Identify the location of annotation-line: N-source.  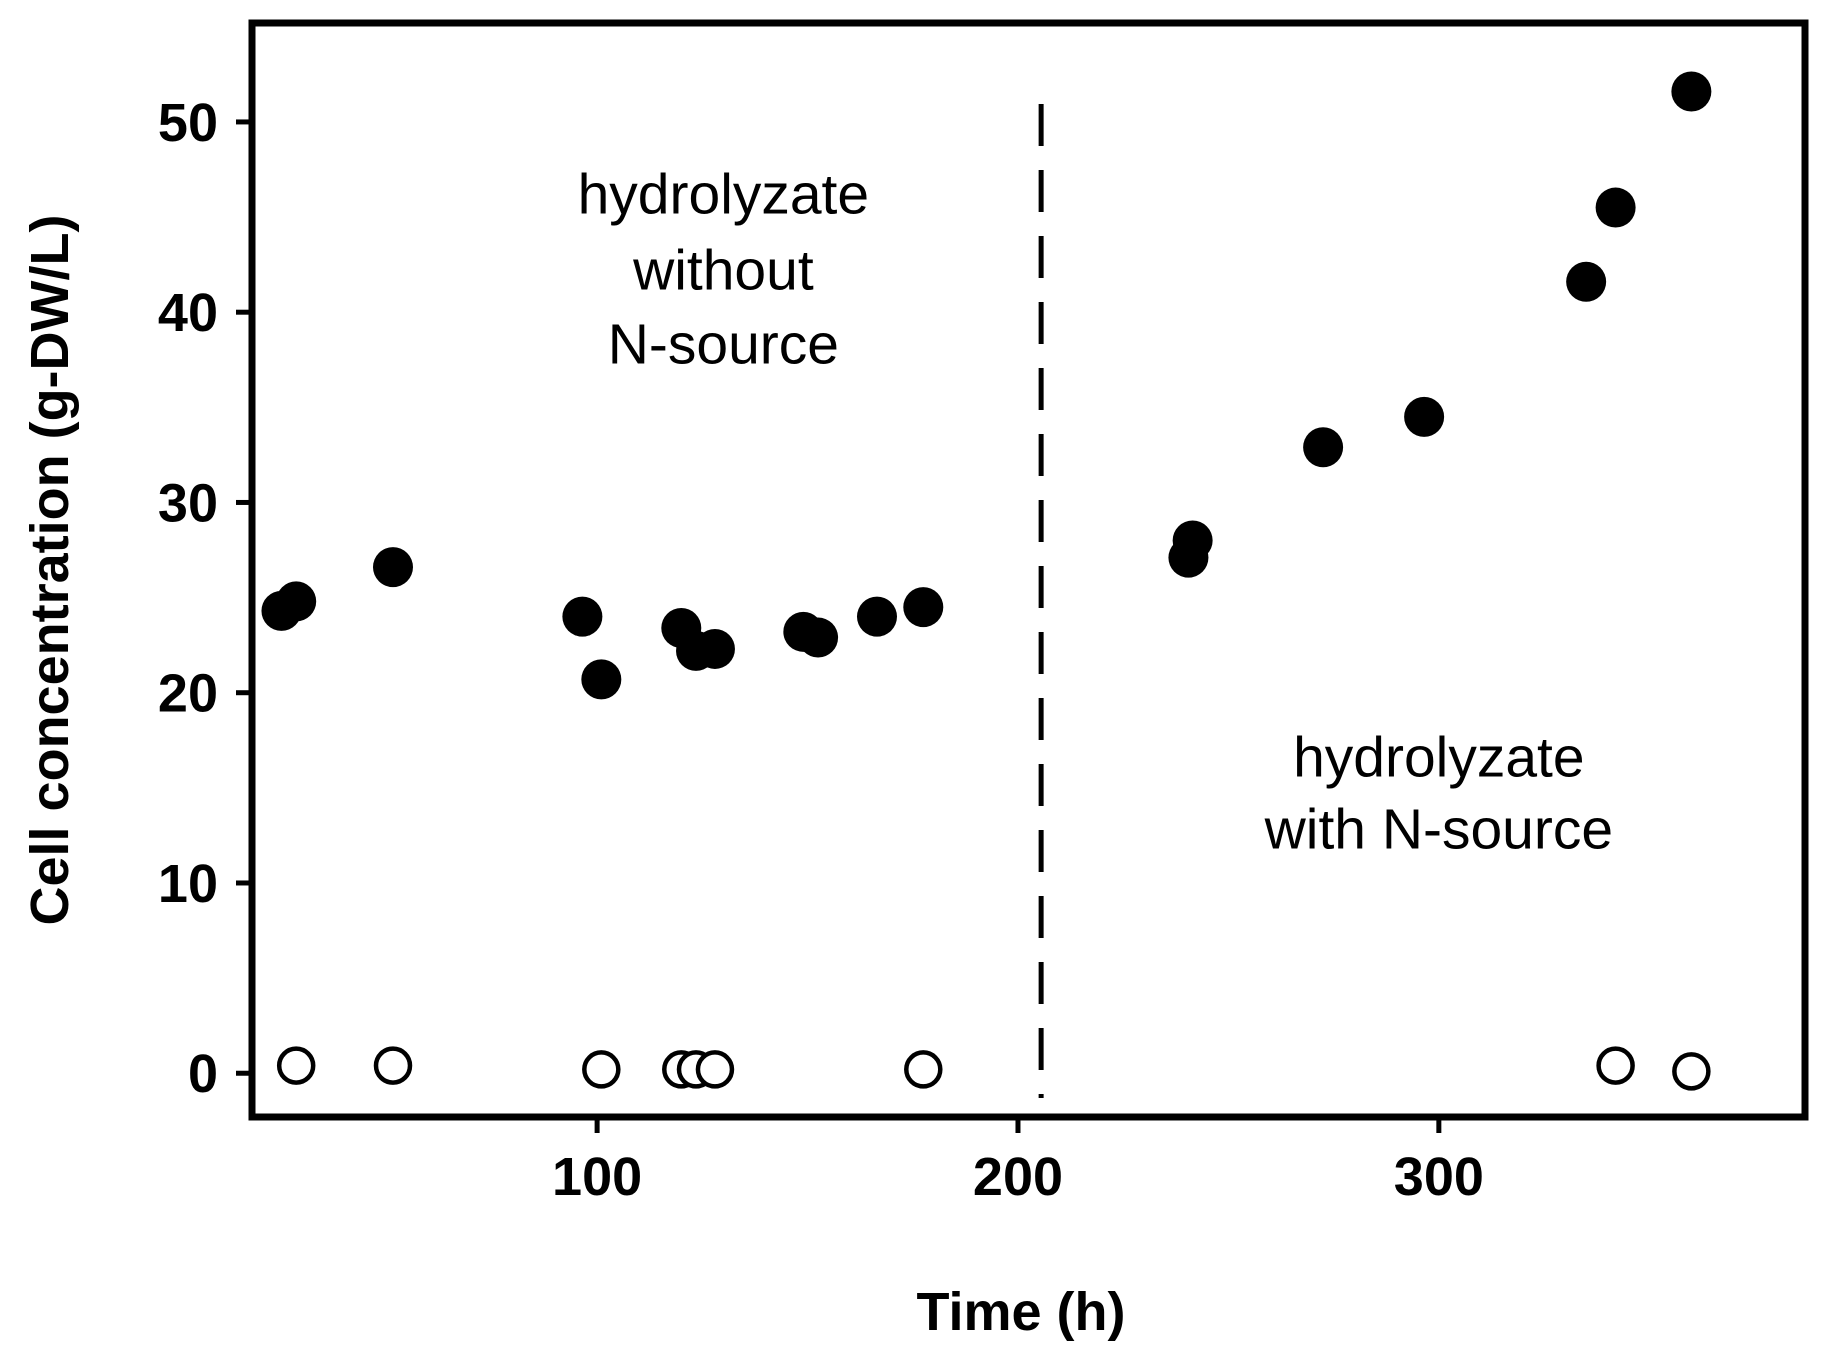
(723, 345).